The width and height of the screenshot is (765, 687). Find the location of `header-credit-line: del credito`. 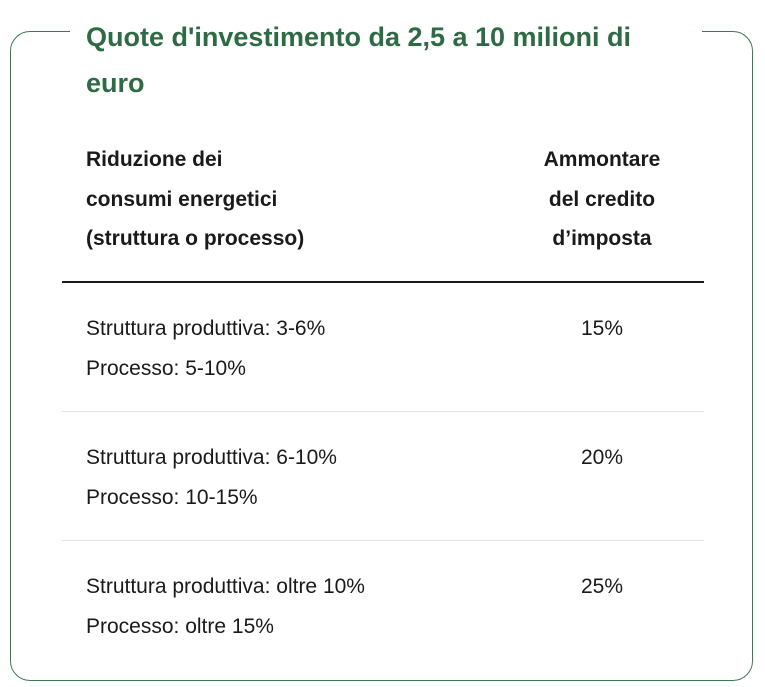

header-credit-line: del credito is located at coordinates (602, 199).